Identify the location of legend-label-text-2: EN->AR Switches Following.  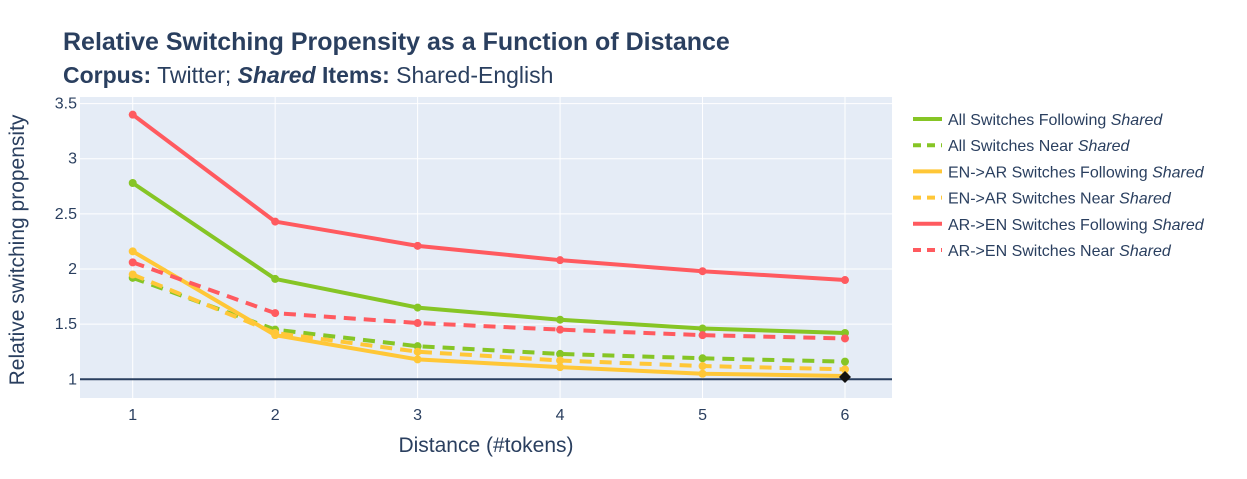
(1050, 172).